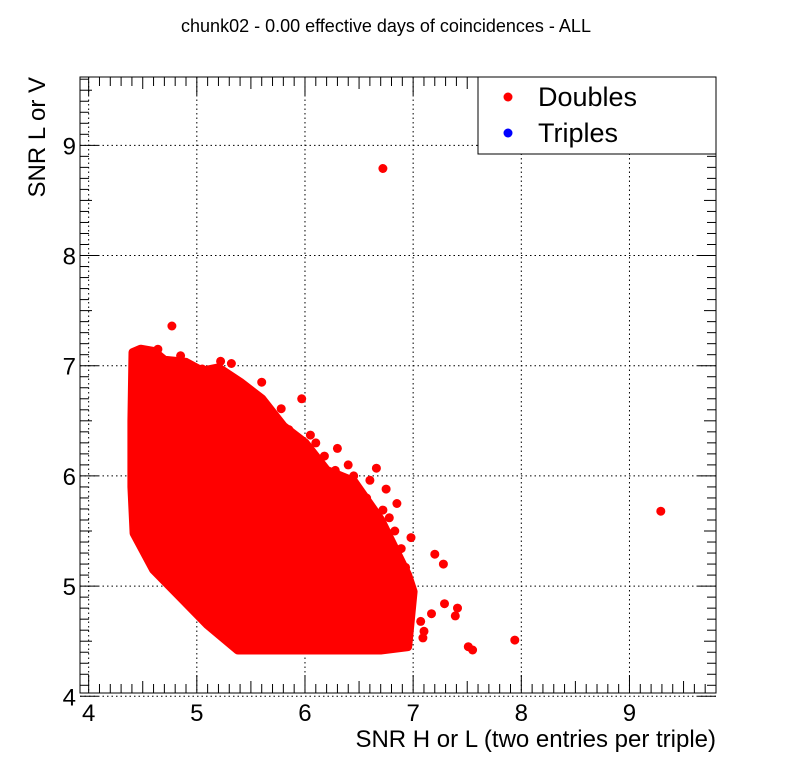  What do you see at coordinates (196, 713) in the screenshot?
I see `x-tick-label: 5` at bounding box center [196, 713].